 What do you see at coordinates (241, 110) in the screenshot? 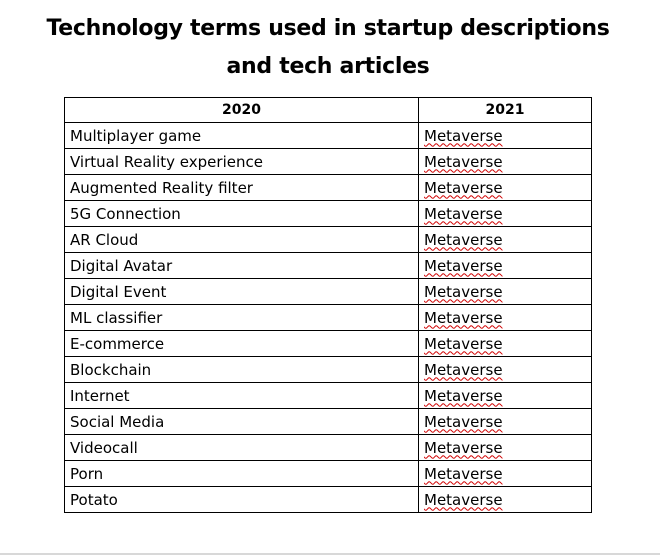
I see `header-2020: 2020` at bounding box center [241, 110].